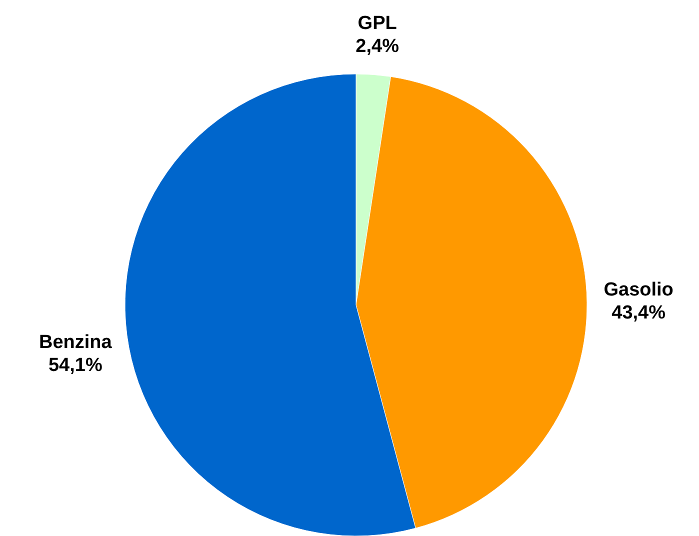 This screenshot has height=536, width=699. I want to click on slice-label: Benzina, so click(75, 342).